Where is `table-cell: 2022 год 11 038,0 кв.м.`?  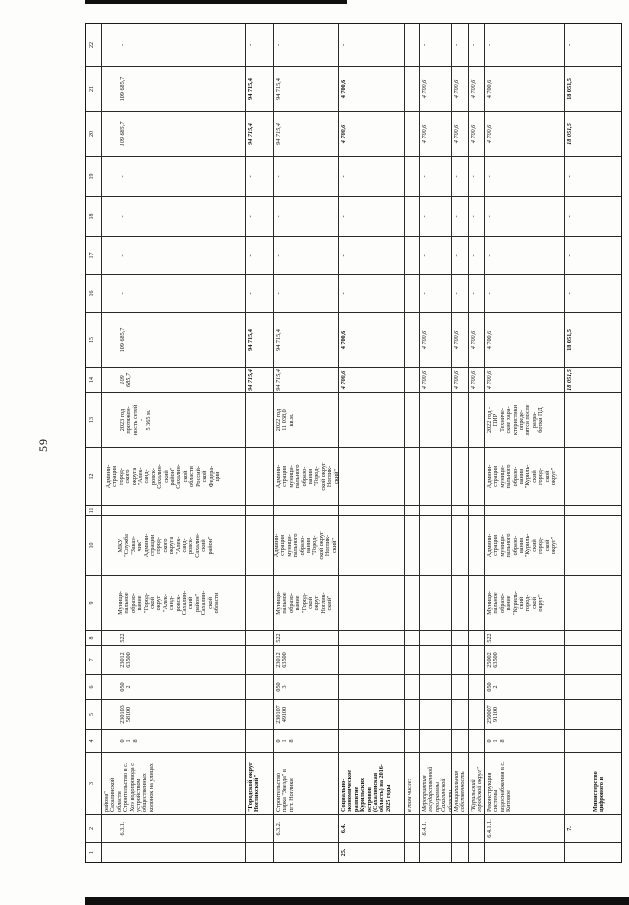 table-cell: 2022 год 11 038,0 кв.м. is located at coordinates (306, 419).